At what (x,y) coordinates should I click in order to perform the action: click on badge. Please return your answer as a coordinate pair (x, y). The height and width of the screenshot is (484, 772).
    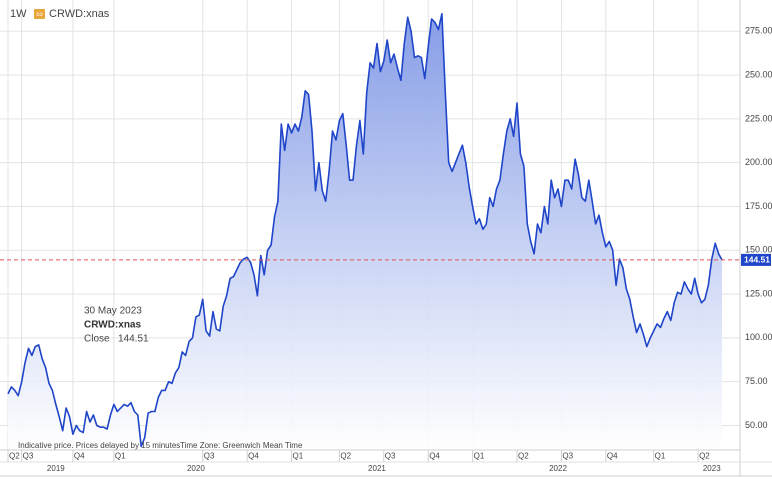
    Looking at the image, I should click on (39, 14).